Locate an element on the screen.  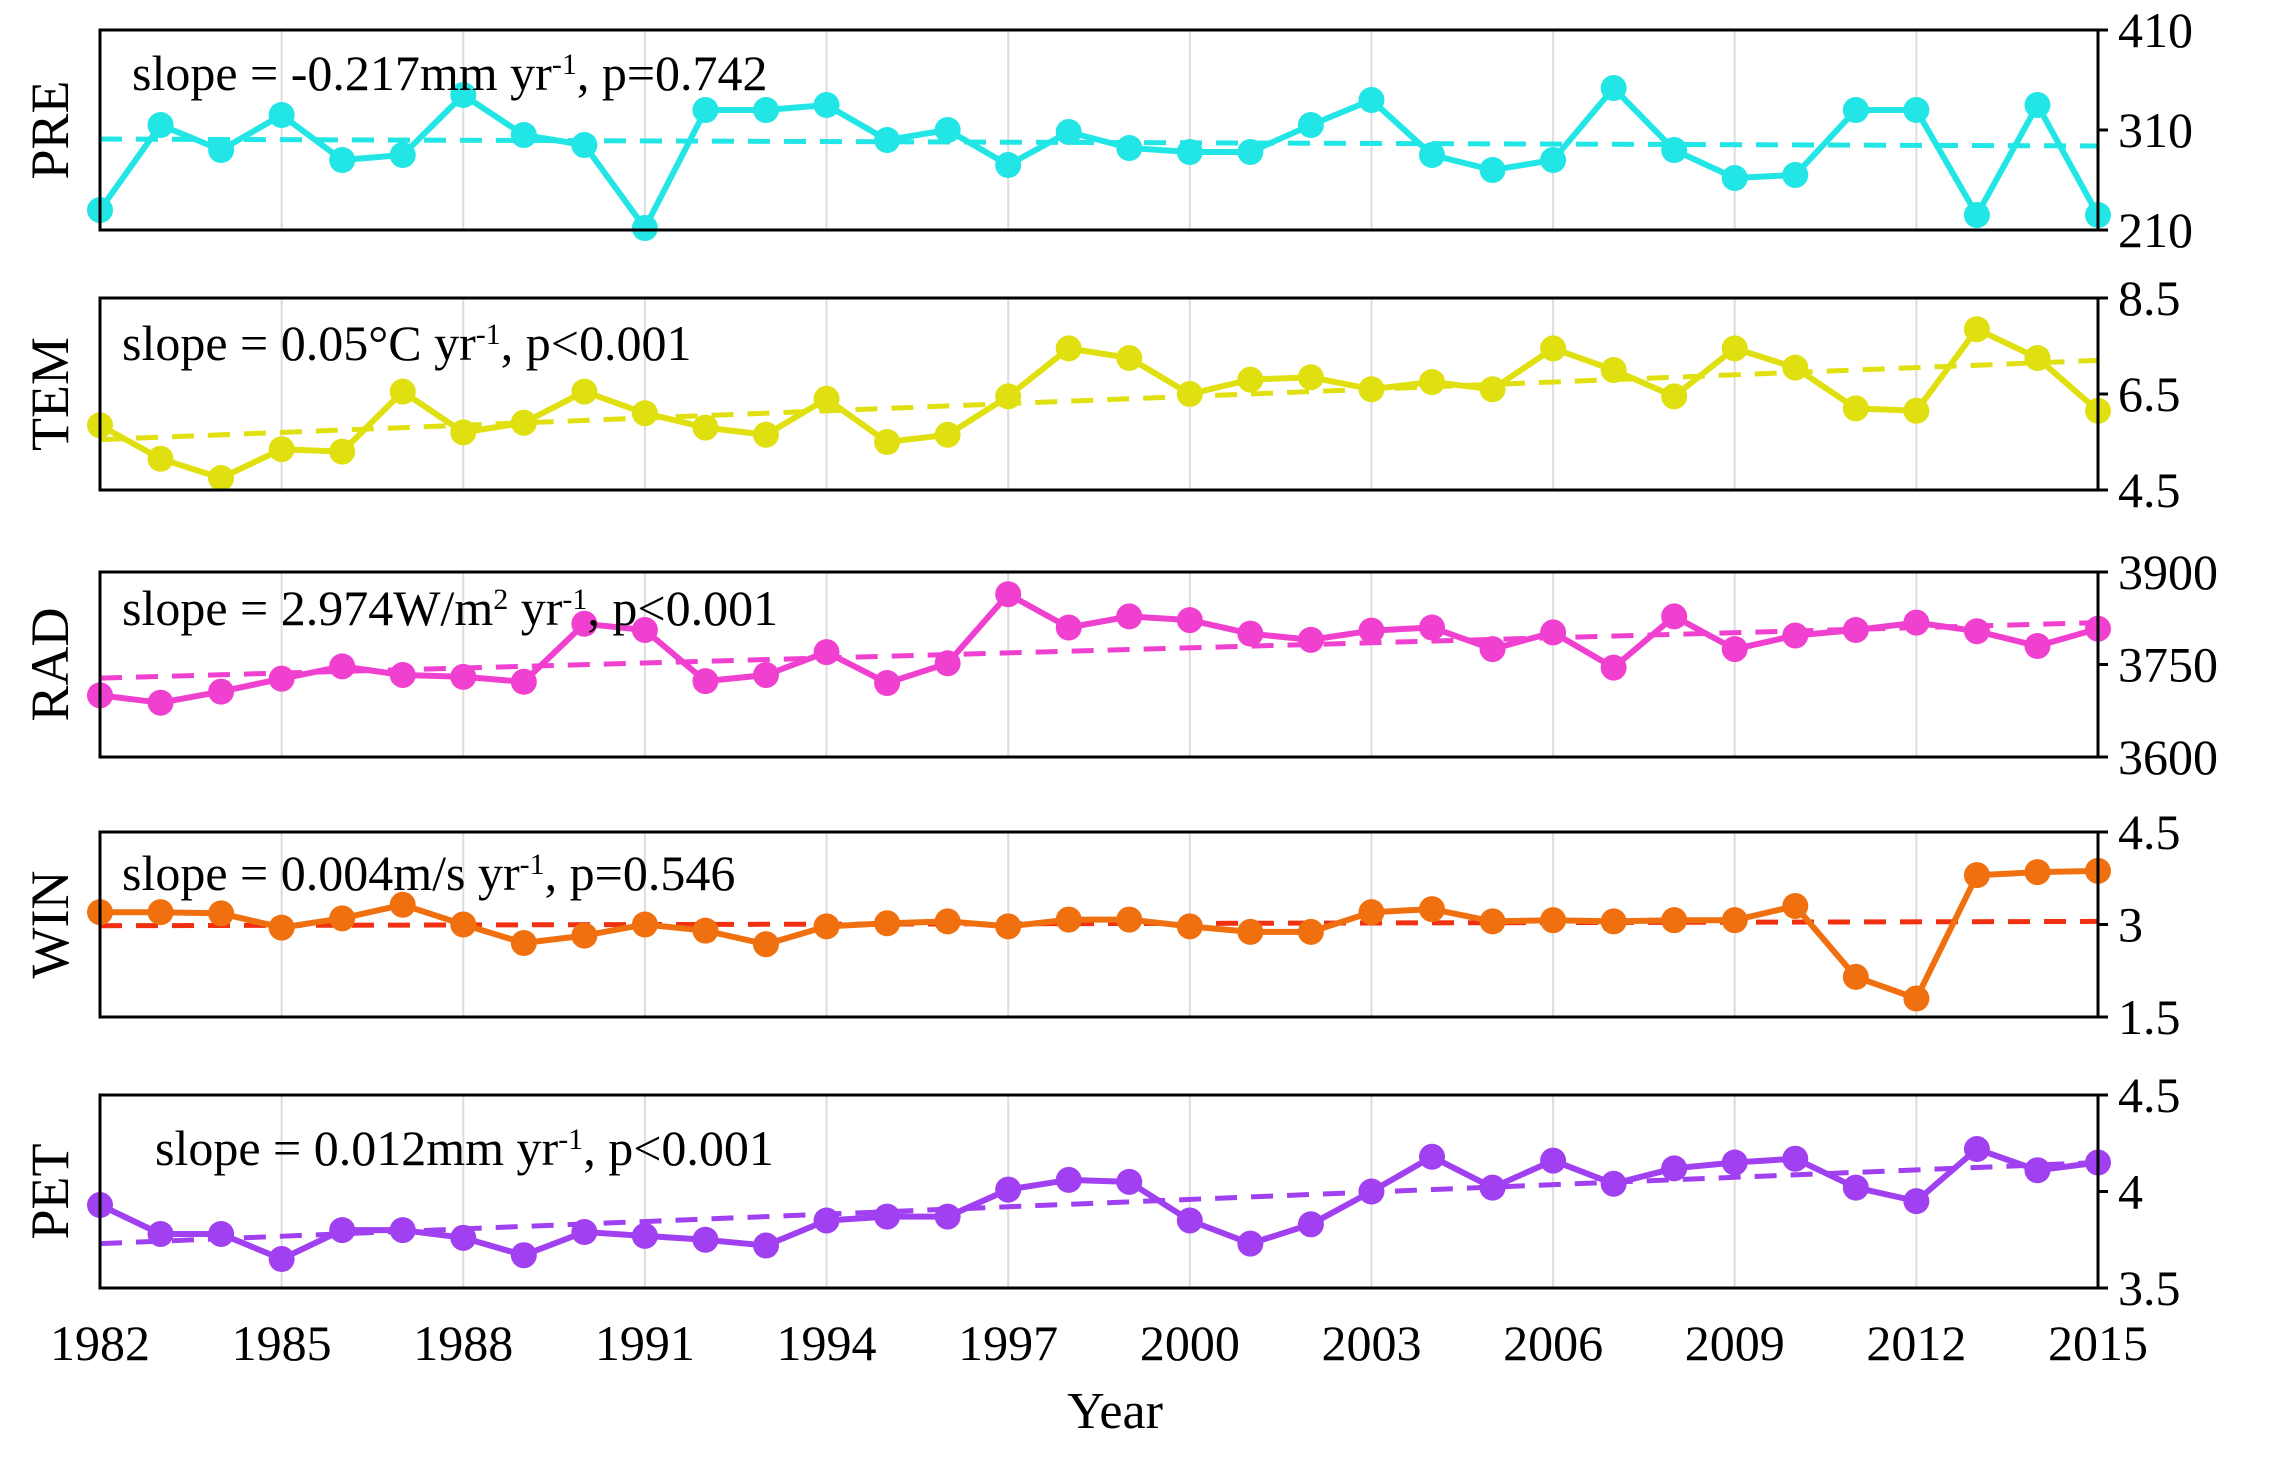
point-pet-1993 is located at coordinates (766, 1245).